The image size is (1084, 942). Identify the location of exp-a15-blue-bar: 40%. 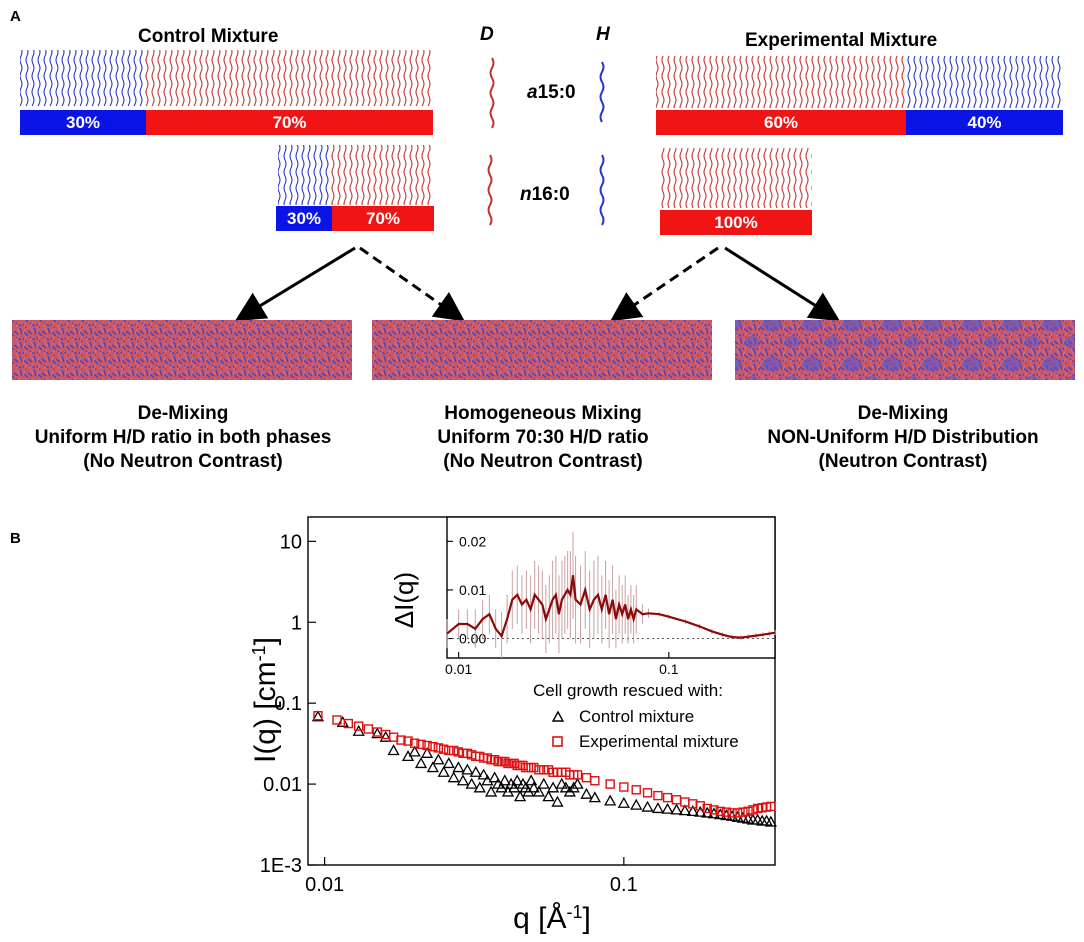
(984, 122).